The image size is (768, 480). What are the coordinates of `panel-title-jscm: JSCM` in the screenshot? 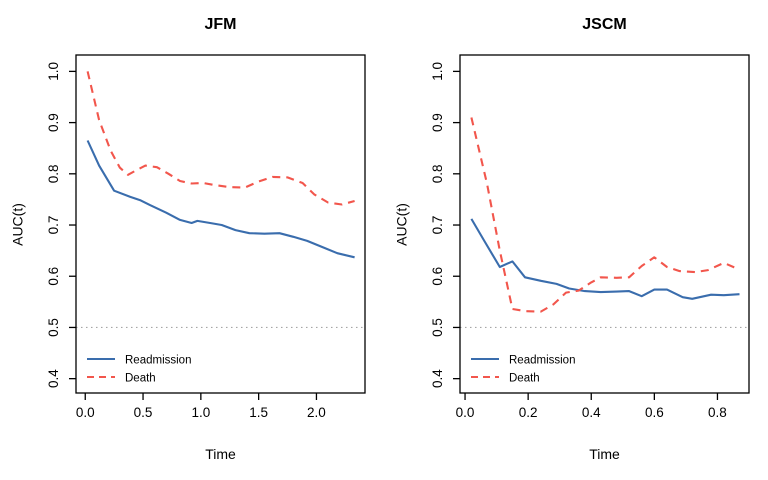 It's located at (604, 24).